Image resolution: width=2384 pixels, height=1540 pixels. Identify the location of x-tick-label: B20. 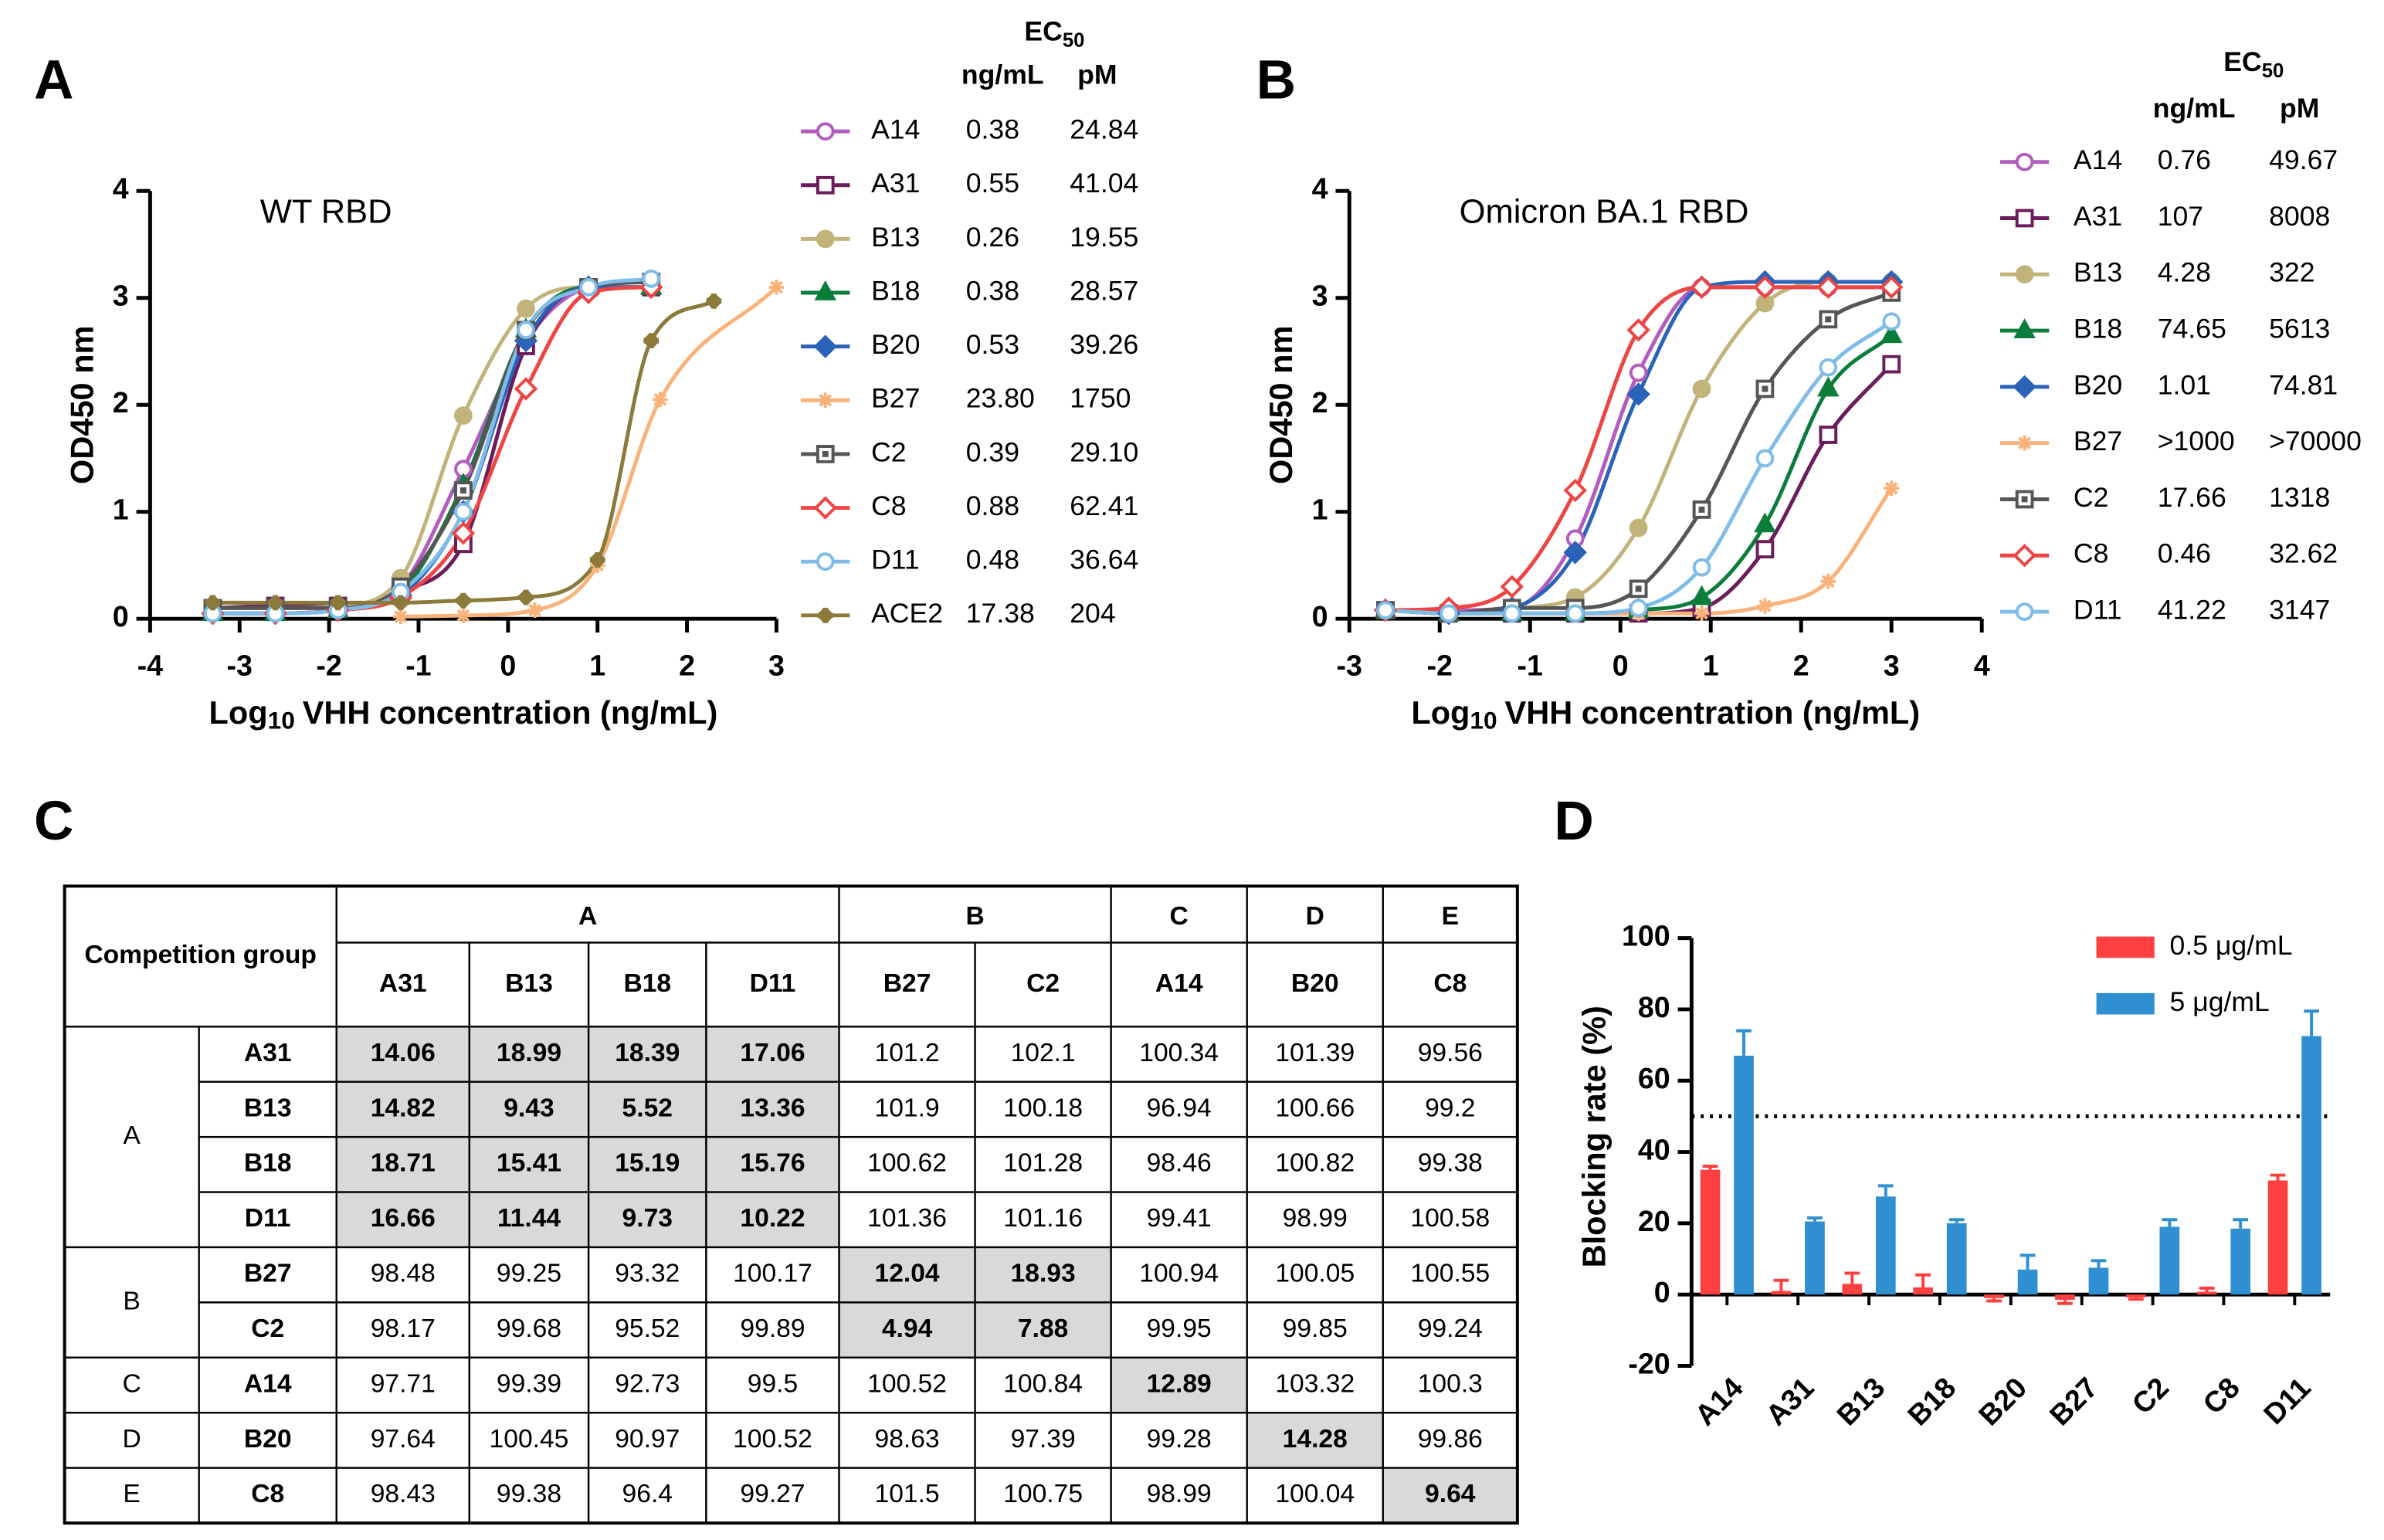
(2003, 1401).